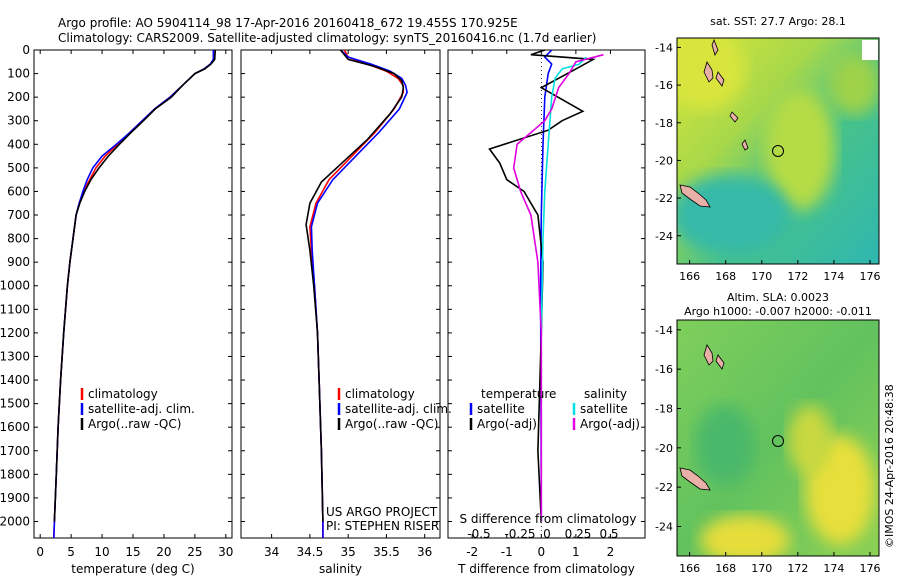  Describe the element at coordinates (71, 552) in the screenshot. I see `x-tick-label: 5` at that location.